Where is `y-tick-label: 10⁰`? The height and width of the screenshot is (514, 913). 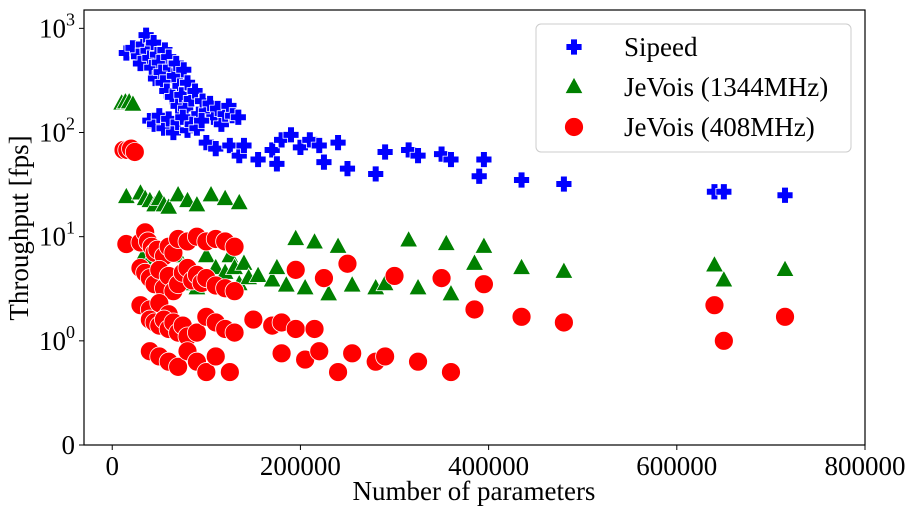 y-tick-label: 10⁰ is located at coordinates (57, 339).